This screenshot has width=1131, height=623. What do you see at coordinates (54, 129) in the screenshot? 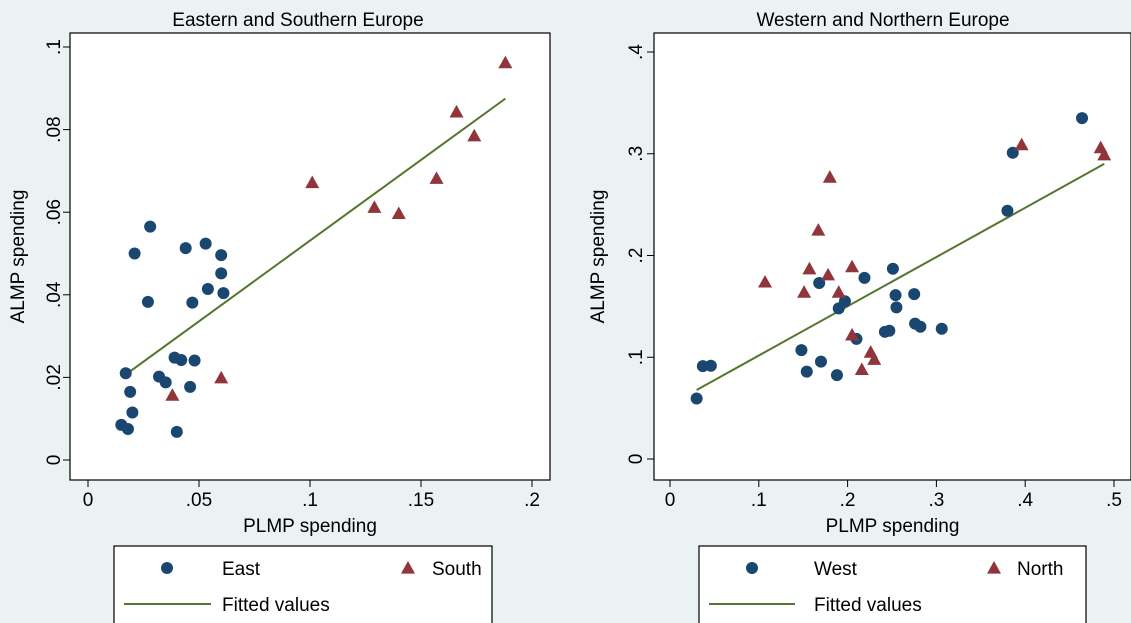
I see `y-tick-label: .08` at bounding box center [54, 129].